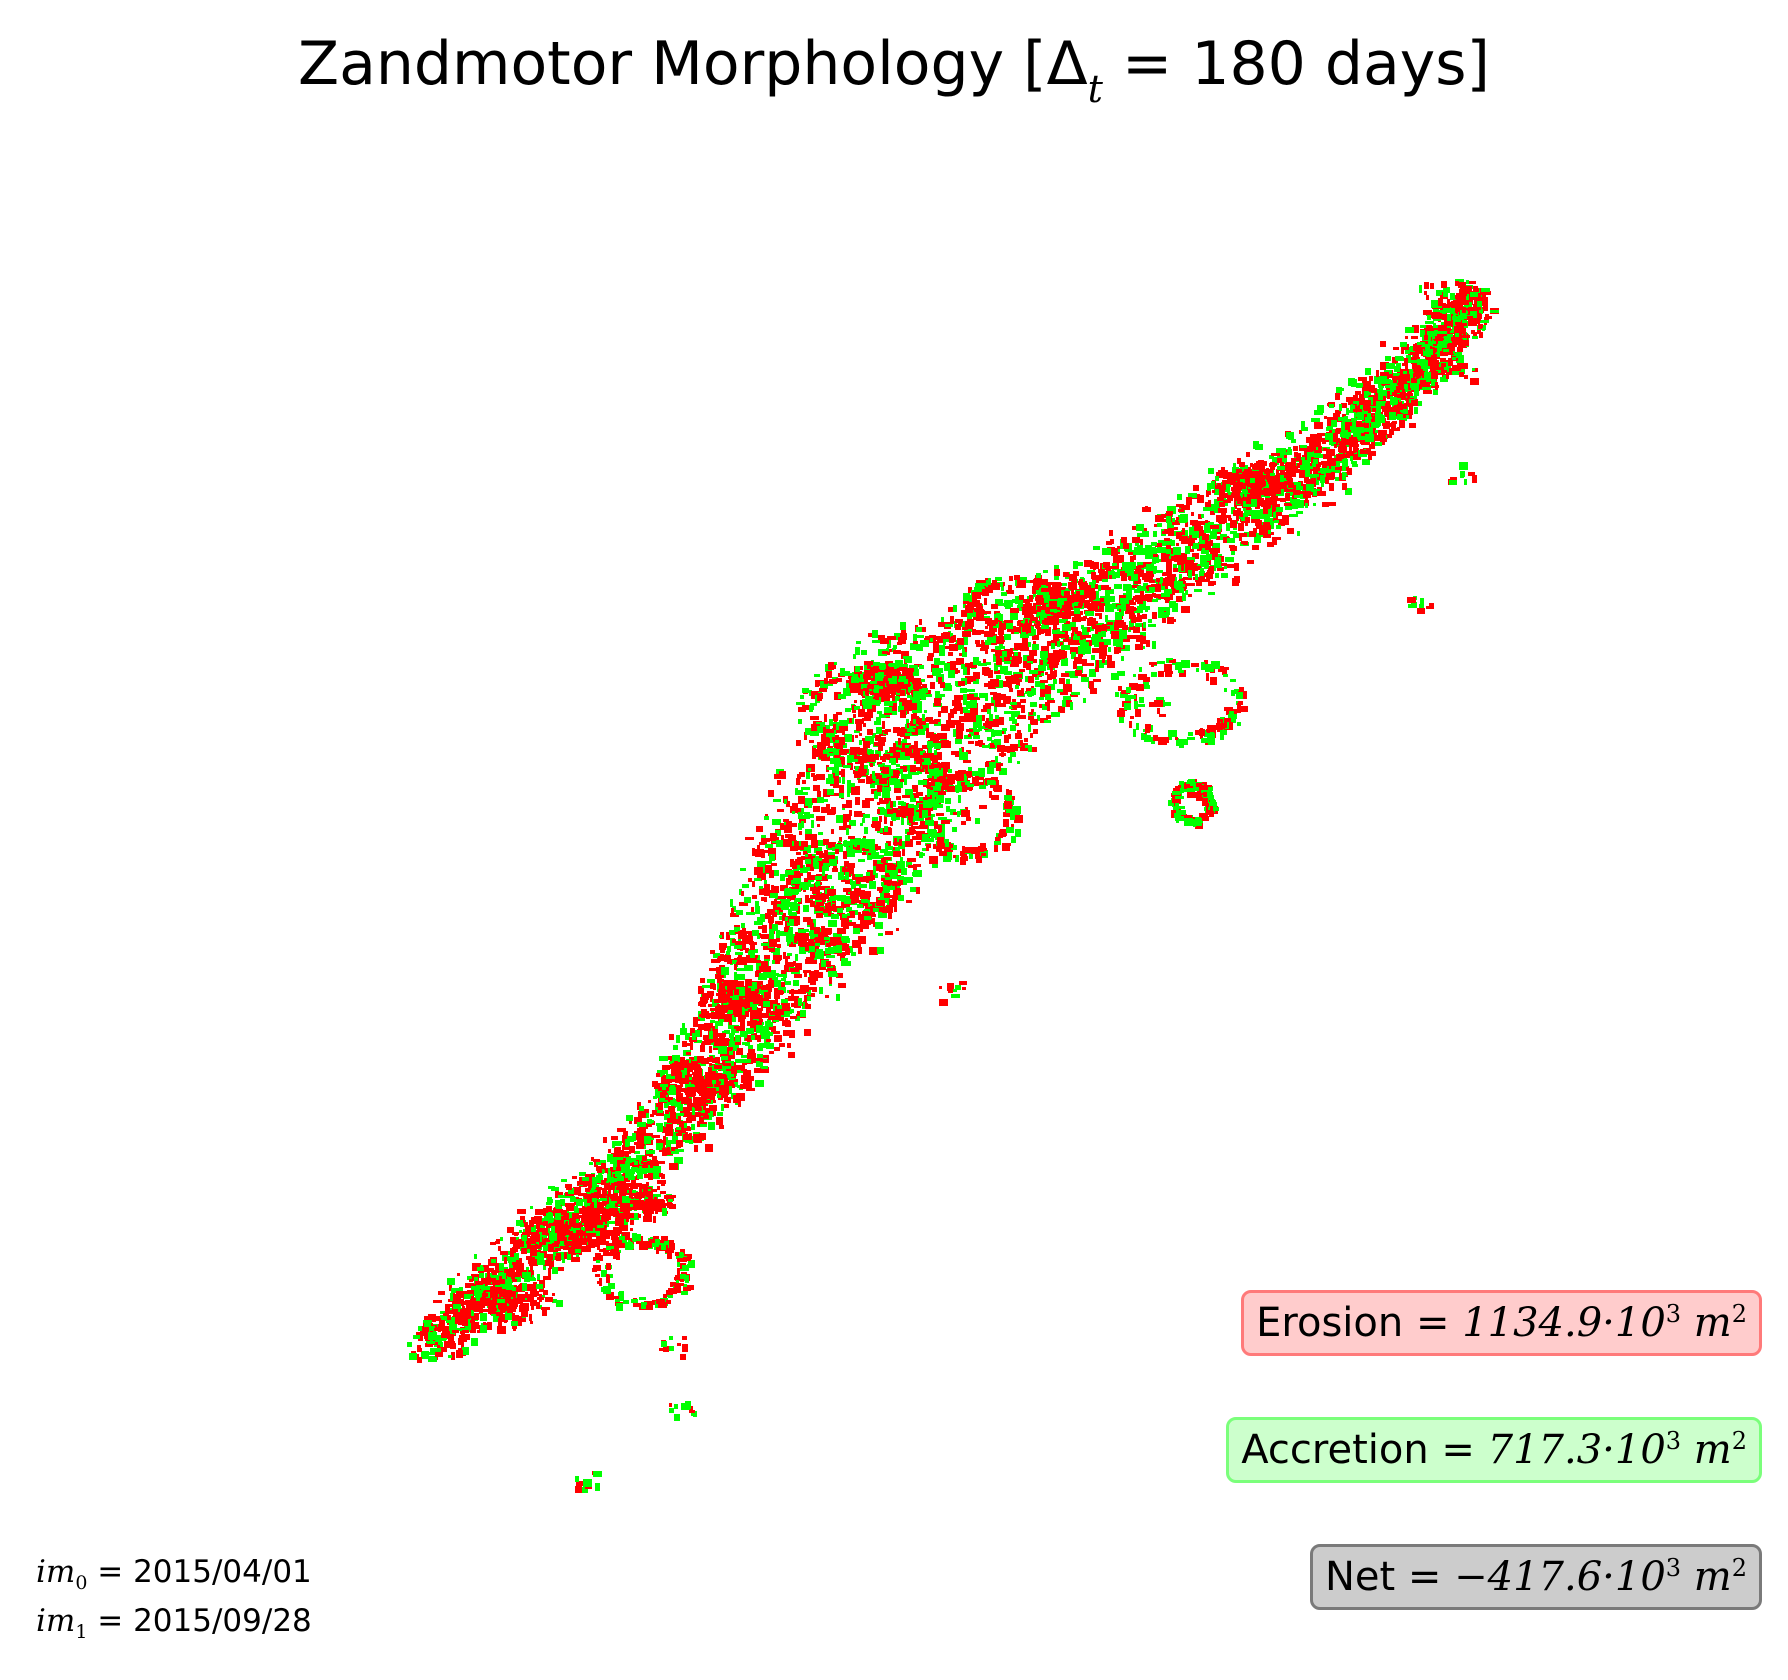  I want to click on im1-index: 1, so click(81, 1632).